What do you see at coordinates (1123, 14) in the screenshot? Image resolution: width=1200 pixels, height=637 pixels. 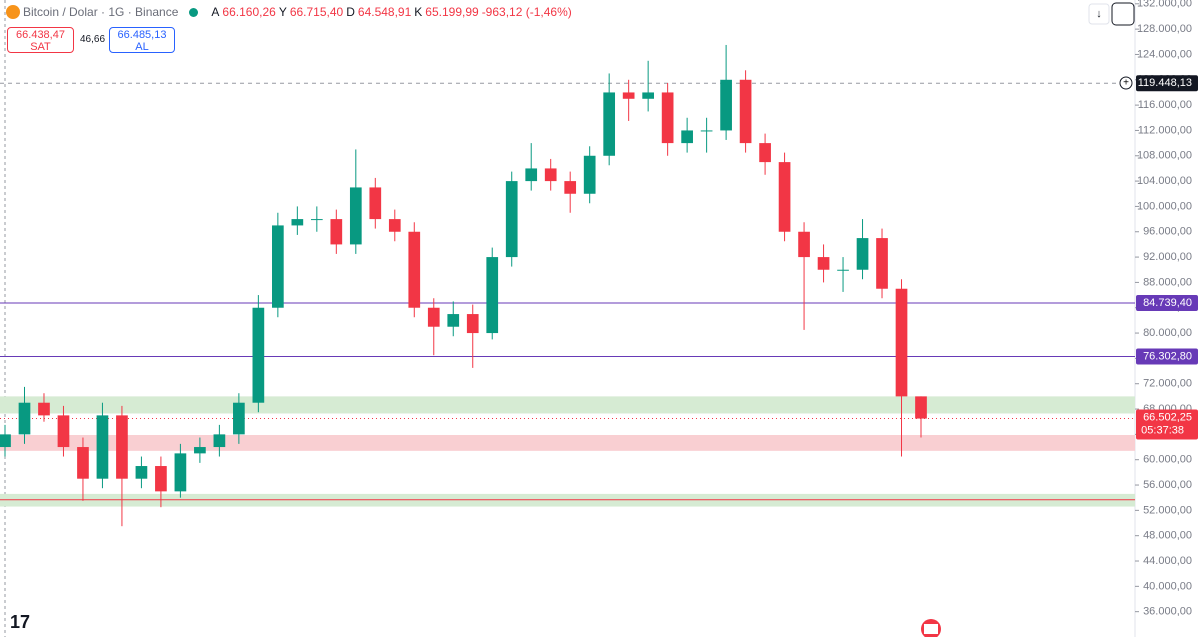 I see `fullscreen-button` at bounding box center [1123, 14].